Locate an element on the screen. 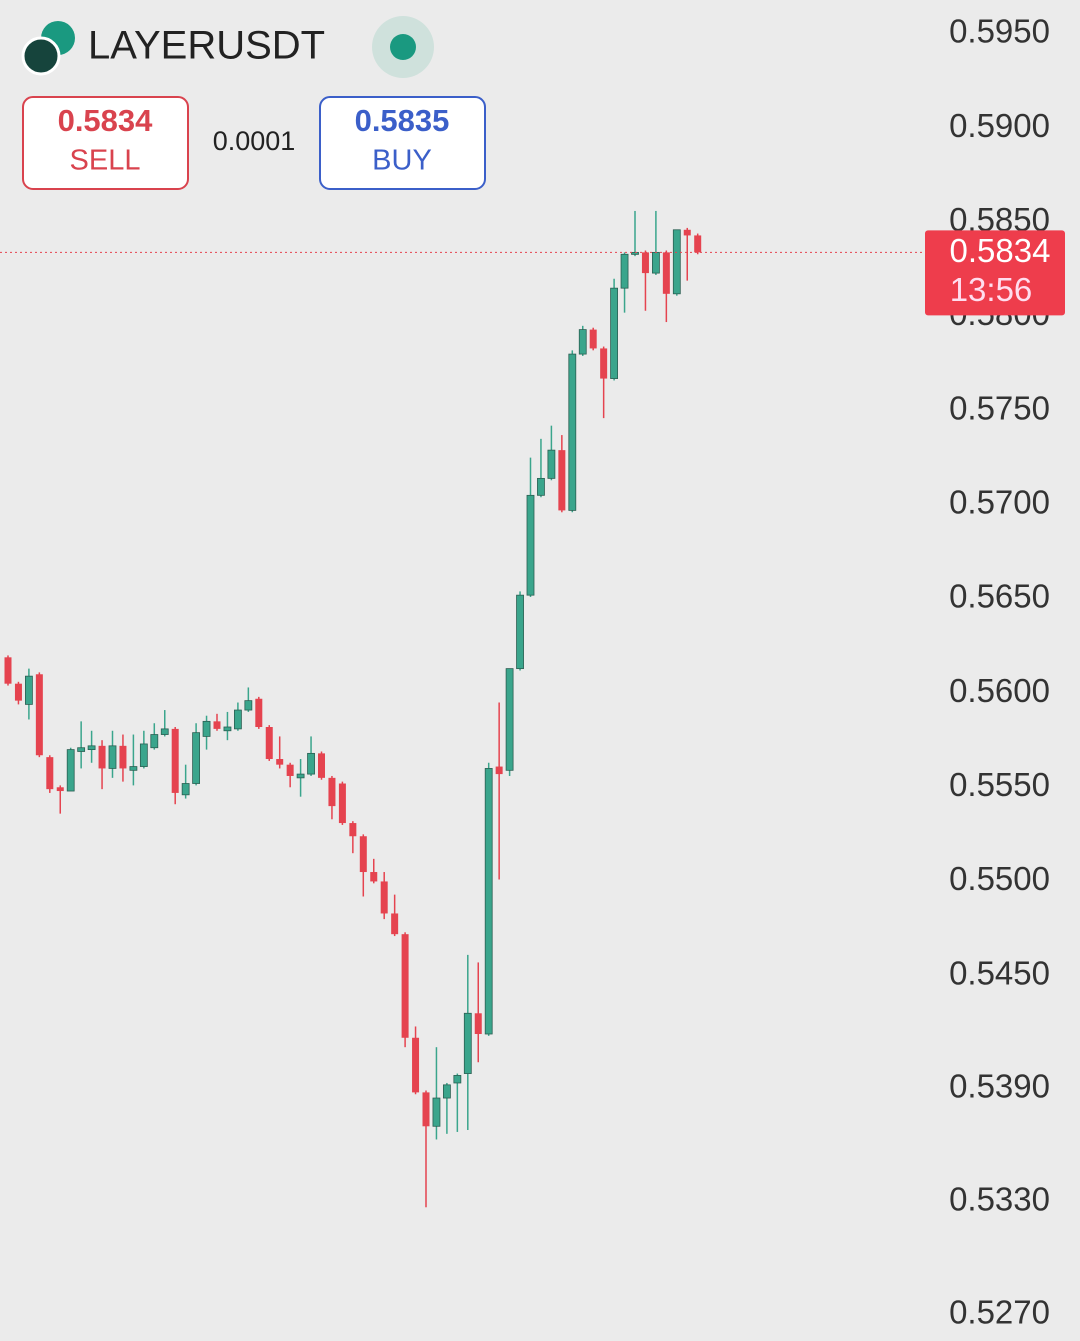 The image size is (1080, 1341). countdown: 13:56 is located at coordinates (991, 289).